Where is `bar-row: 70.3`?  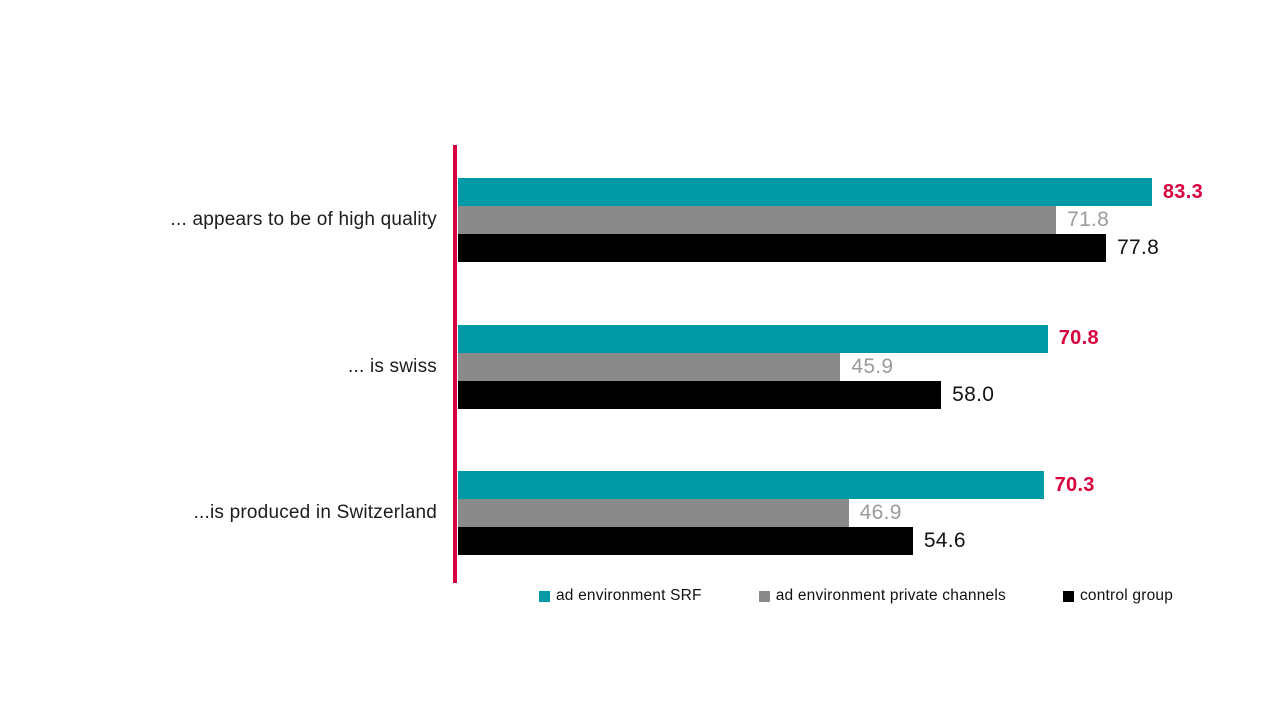
bar-row: 70.3 is located at coordinates (830, 485).